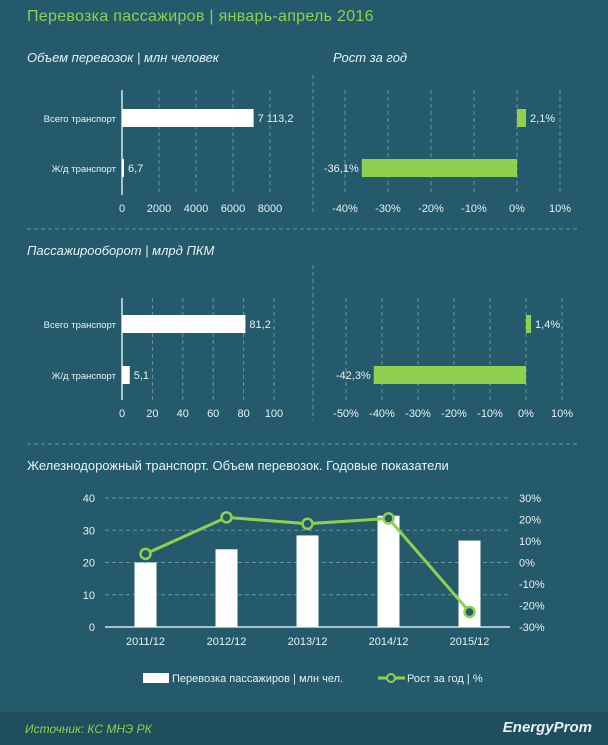 Image resolution: width=608 pixels, height=745 pixels. Describe the element at coordinates (92, 628) in the screenshot. I see `y-left-tick-label: 0` at that location.